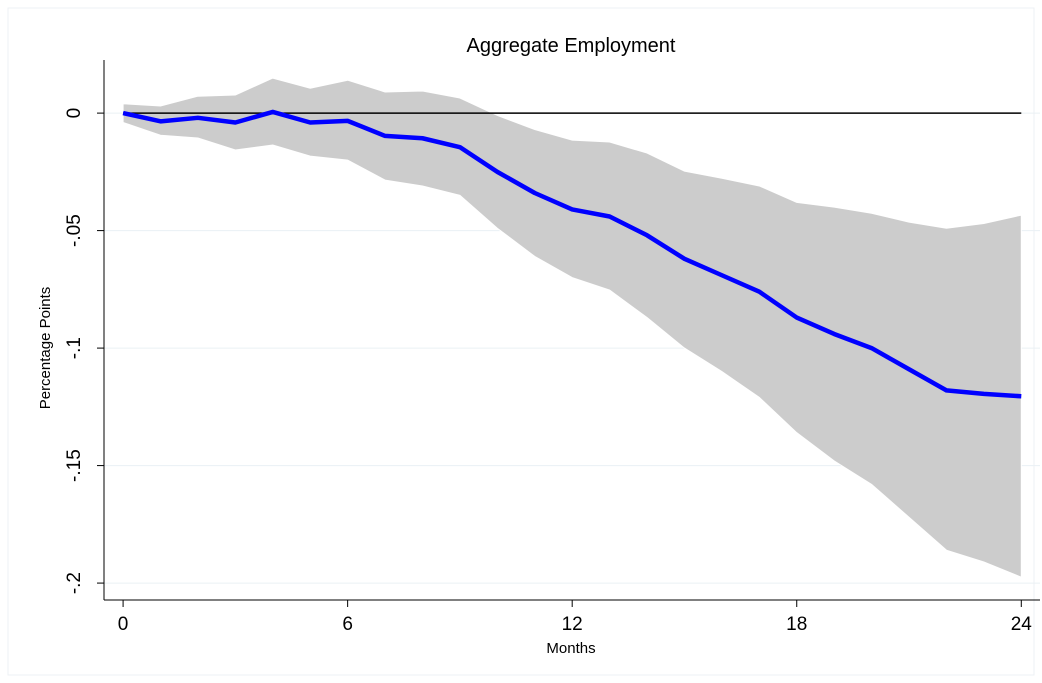 Image resolution: width=1042 pixels, height=683 pixels. What do you see at coordinates (74, 230) in the screenshot?
I see `y-tick-label: -.05` at bounding box center [74, 230].